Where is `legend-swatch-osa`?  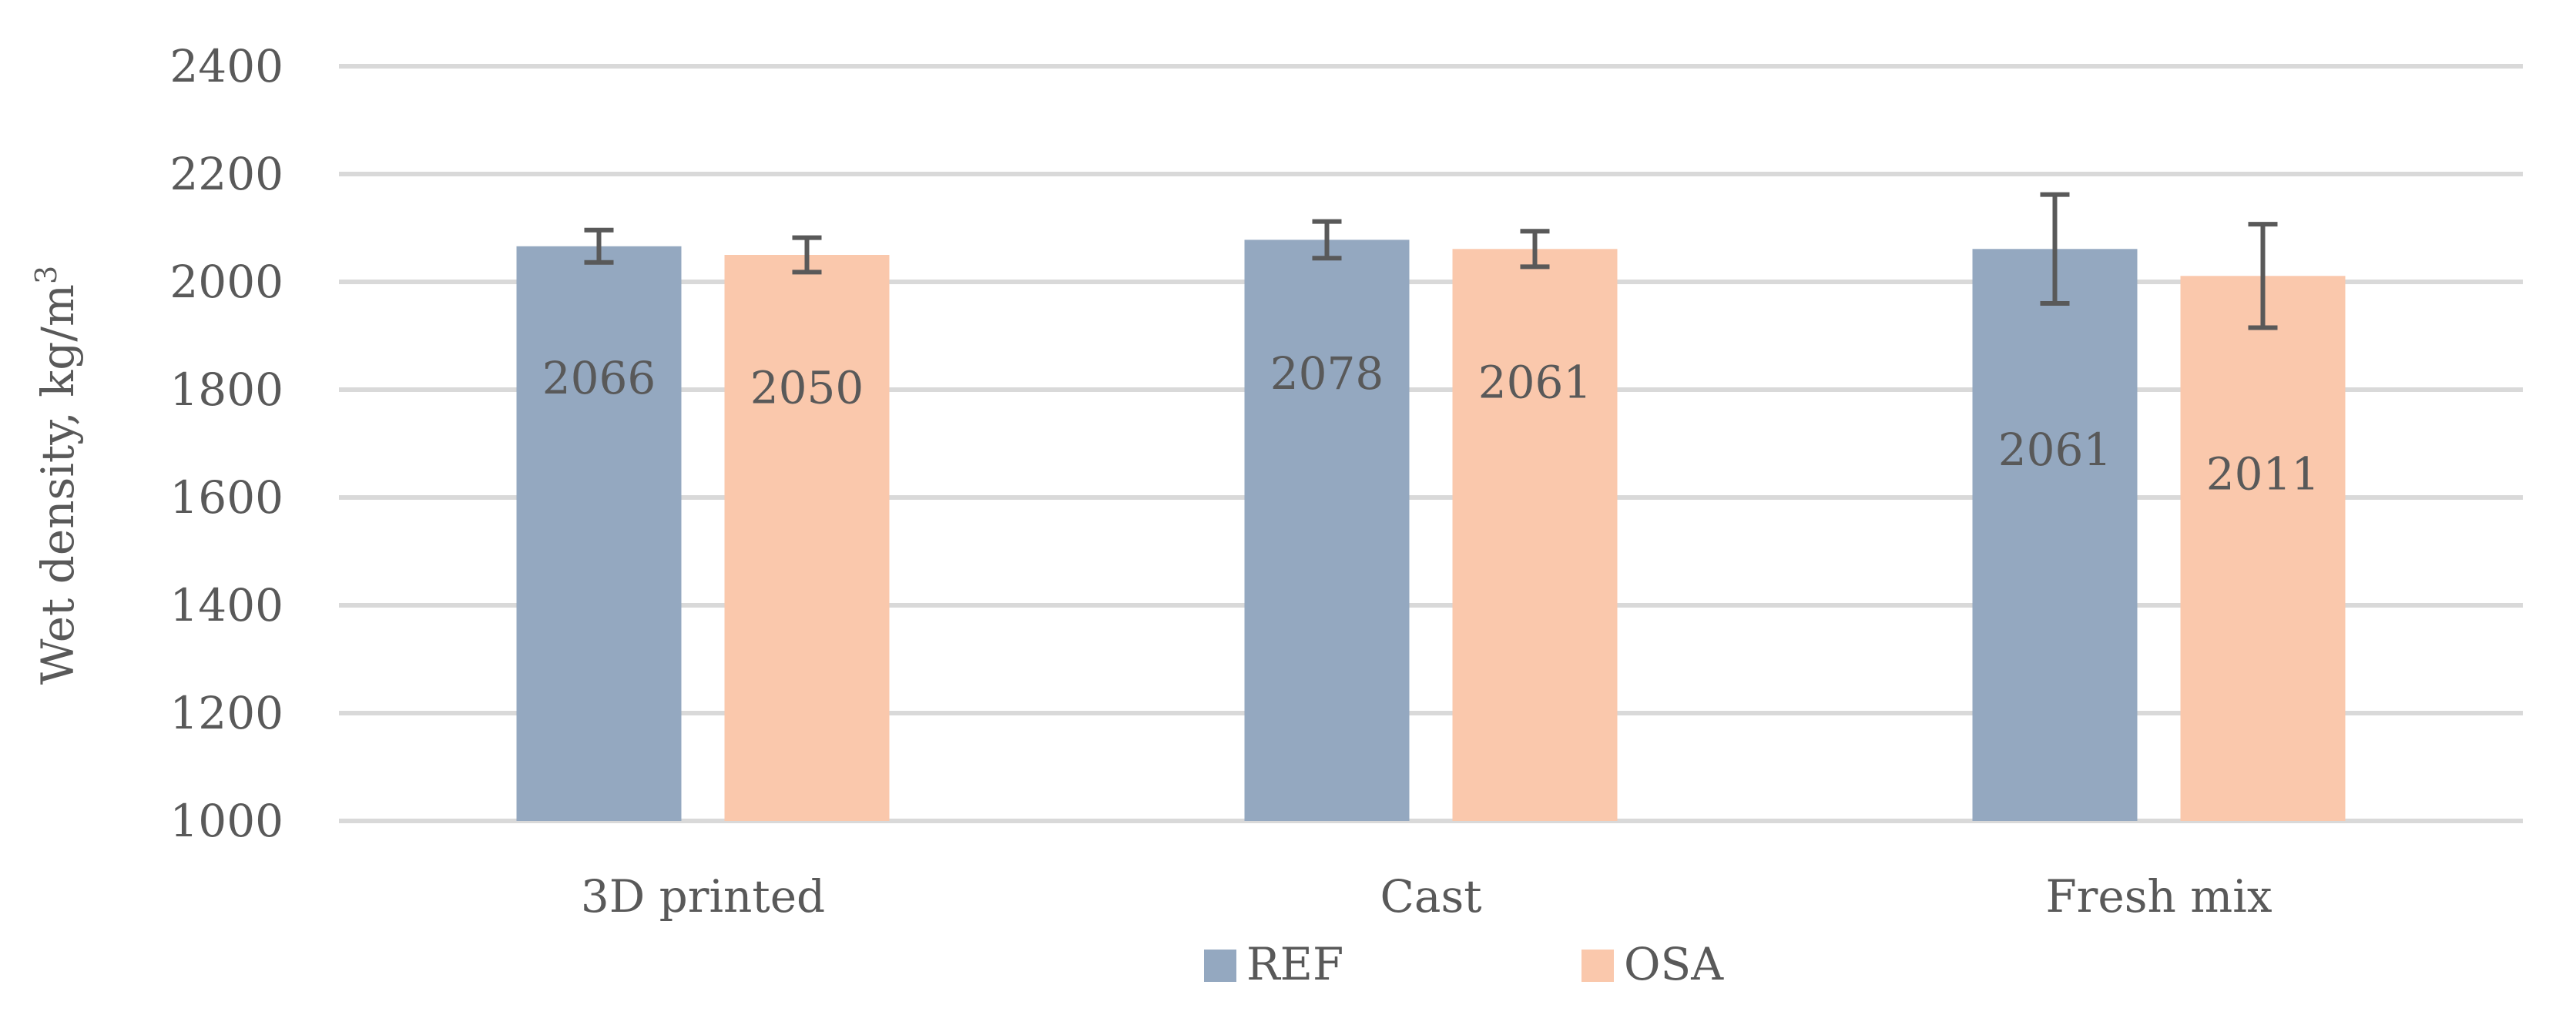 legend-swatch-osa is located at coordinates (1597, 966).